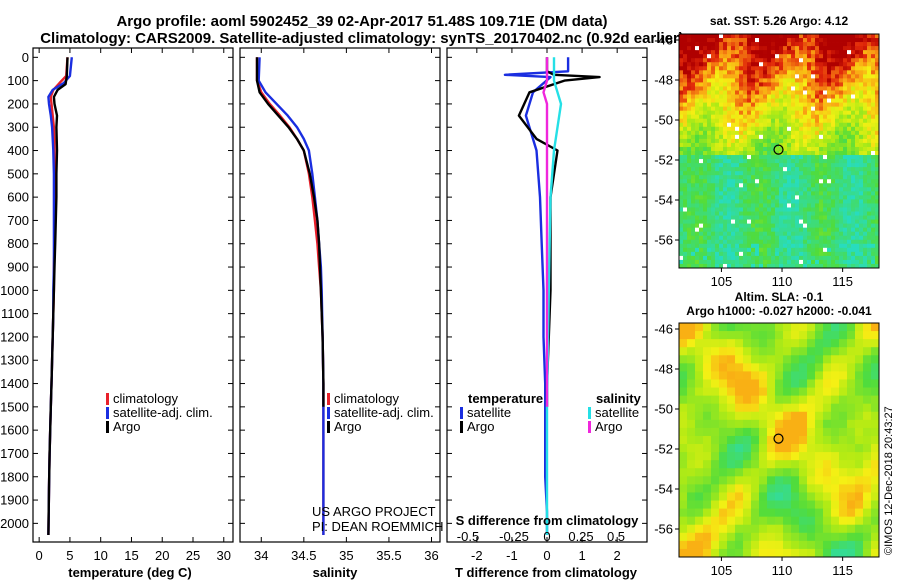 This screenshot has width=900, height=580. I want to click on difference-x-axis: -2 -1 0 1 2, so click(546, 305).